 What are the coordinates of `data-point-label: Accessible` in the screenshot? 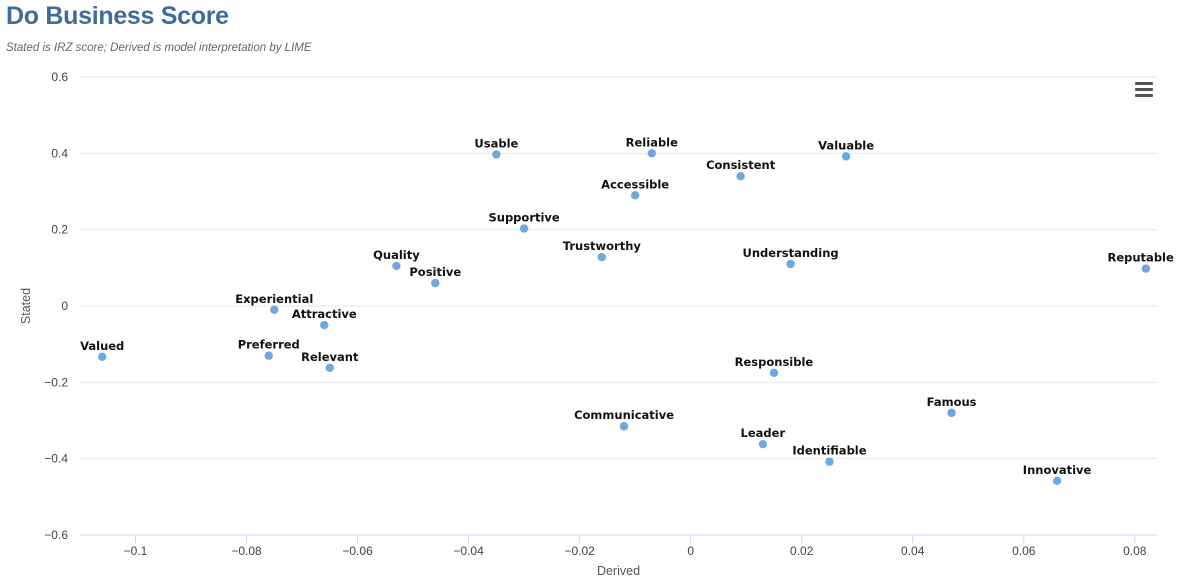 It's located at (635, 184).